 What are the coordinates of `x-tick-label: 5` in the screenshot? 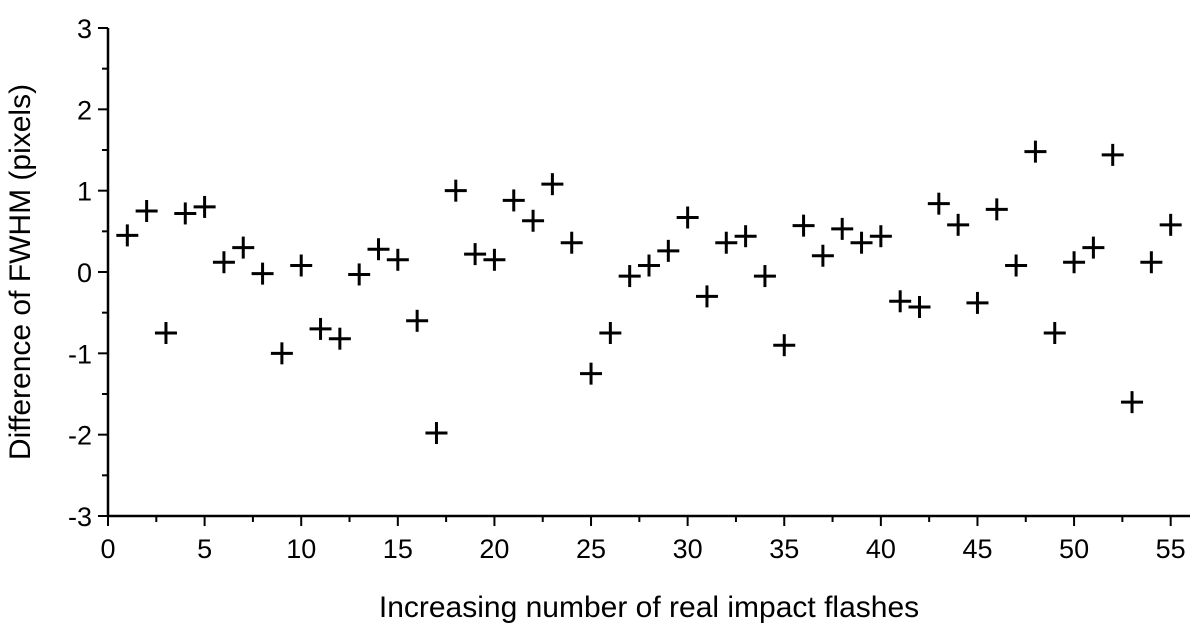 It's located at (204, 549).